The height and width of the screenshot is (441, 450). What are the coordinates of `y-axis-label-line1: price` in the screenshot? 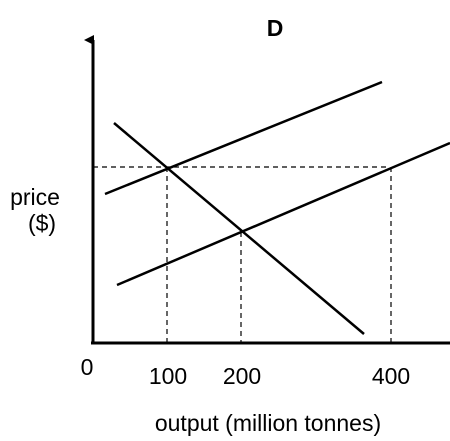 It's located at (35, 197).